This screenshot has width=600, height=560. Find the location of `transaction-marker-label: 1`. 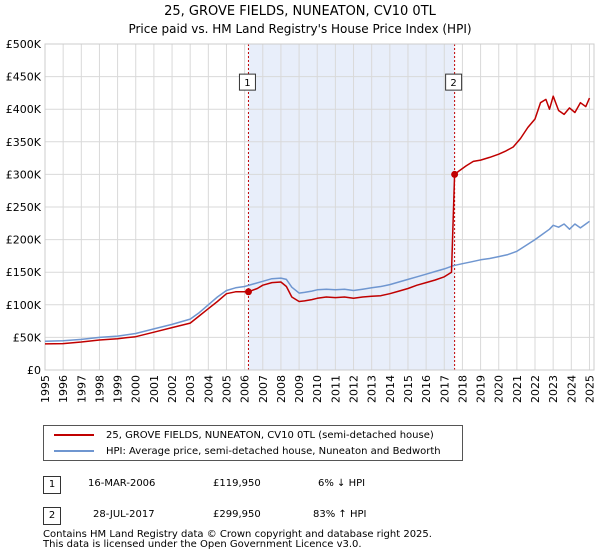

transaction-marker-label: 1 is located at coordinates (247, 83).